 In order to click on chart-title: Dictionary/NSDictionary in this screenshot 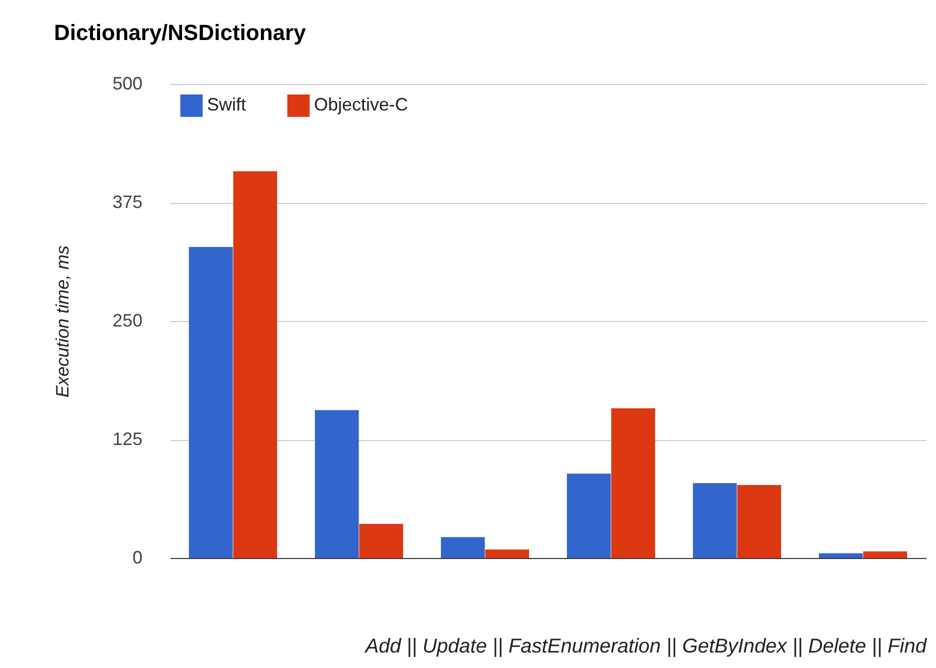, I will do `click(180, 32)`.